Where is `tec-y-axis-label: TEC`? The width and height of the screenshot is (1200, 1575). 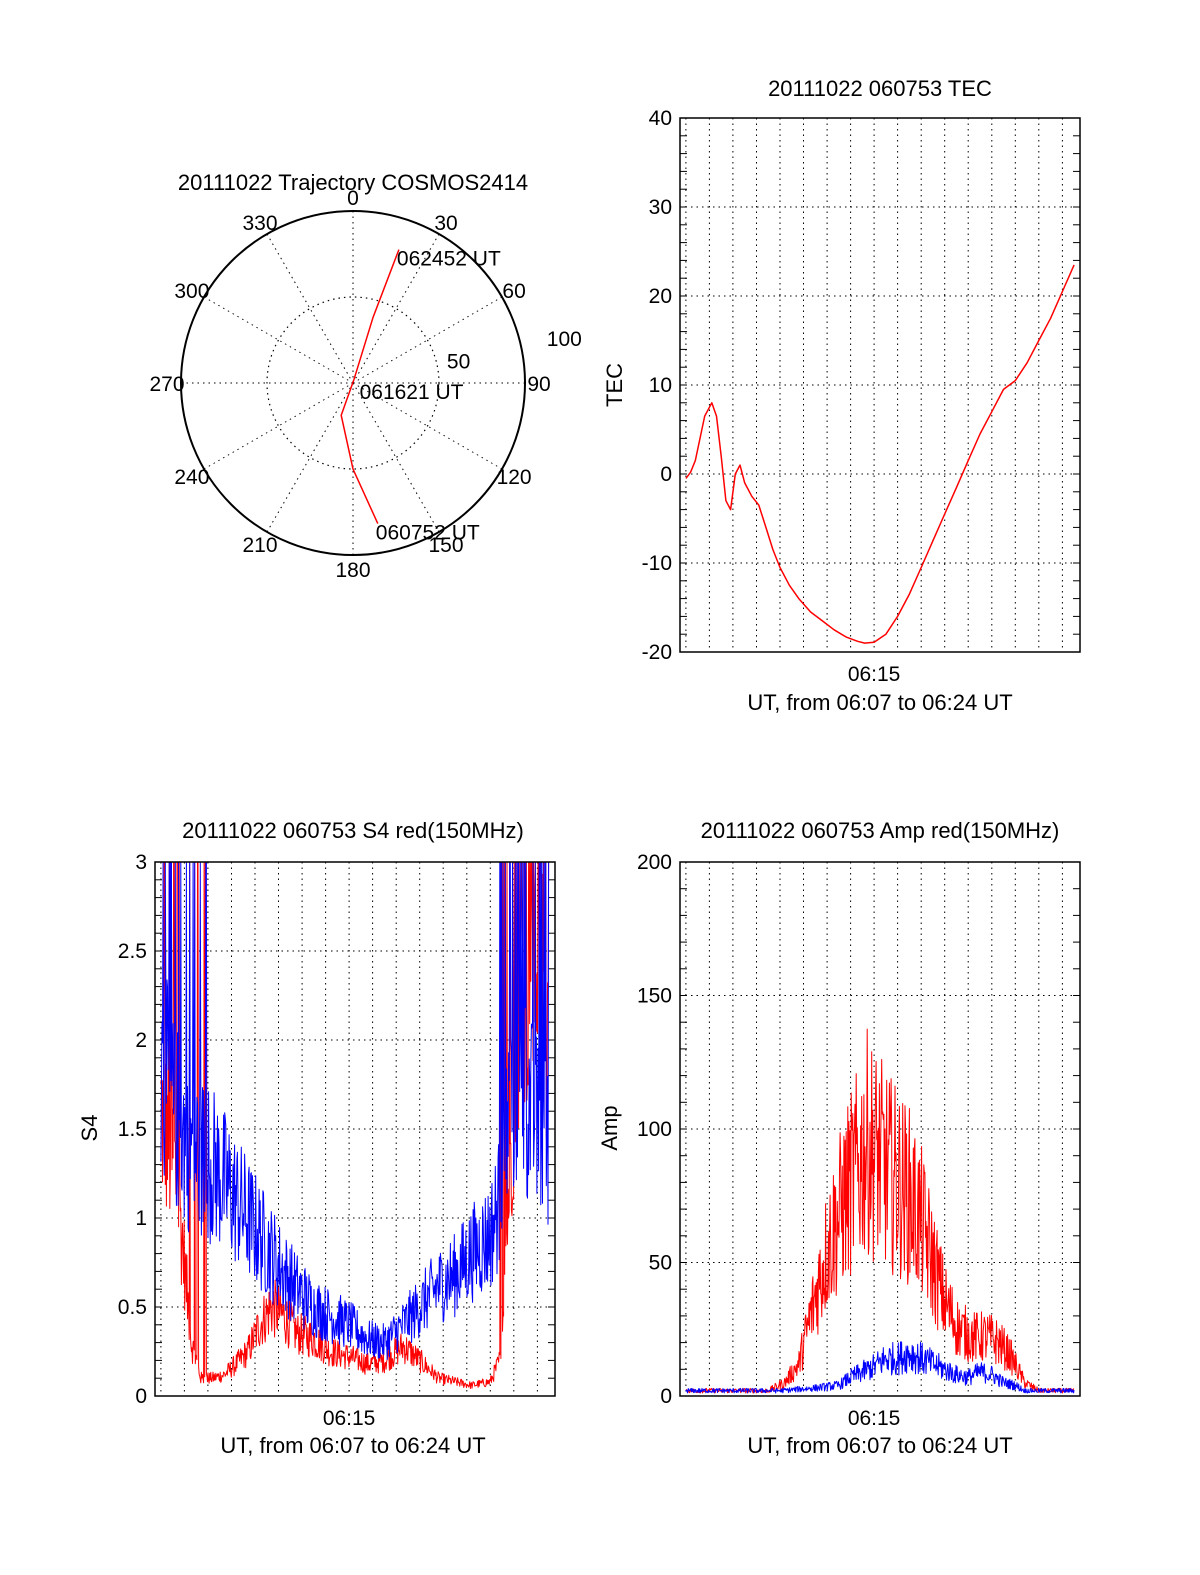 tec-y-axis-label: TEC is located at coordinates (614, 385).